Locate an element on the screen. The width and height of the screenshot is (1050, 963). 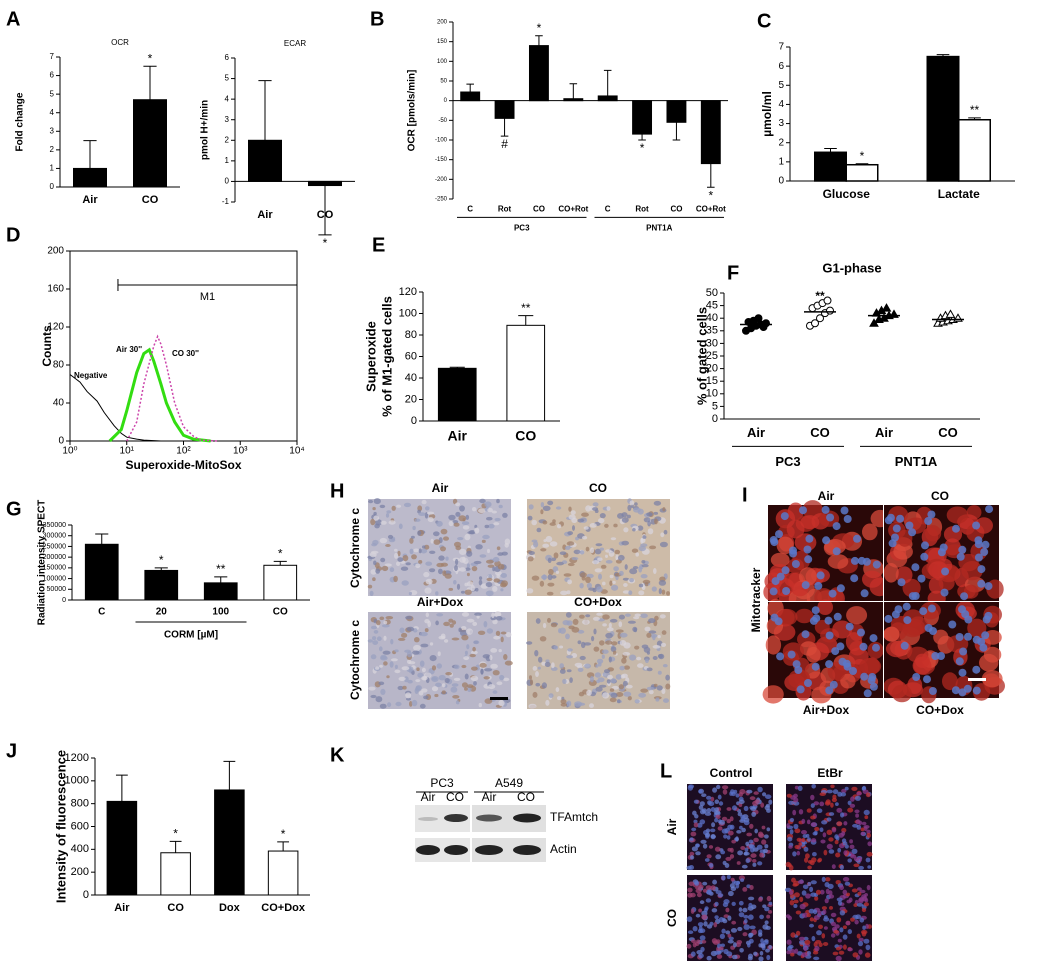
y-tick-label: 30 is located at coordinates (712, 343).